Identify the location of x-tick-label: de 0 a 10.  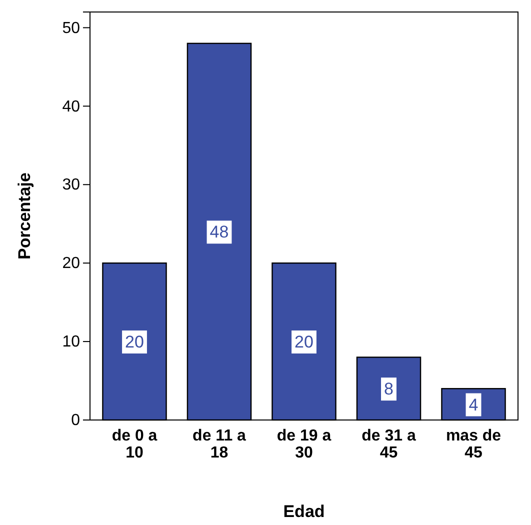
(135, 445).